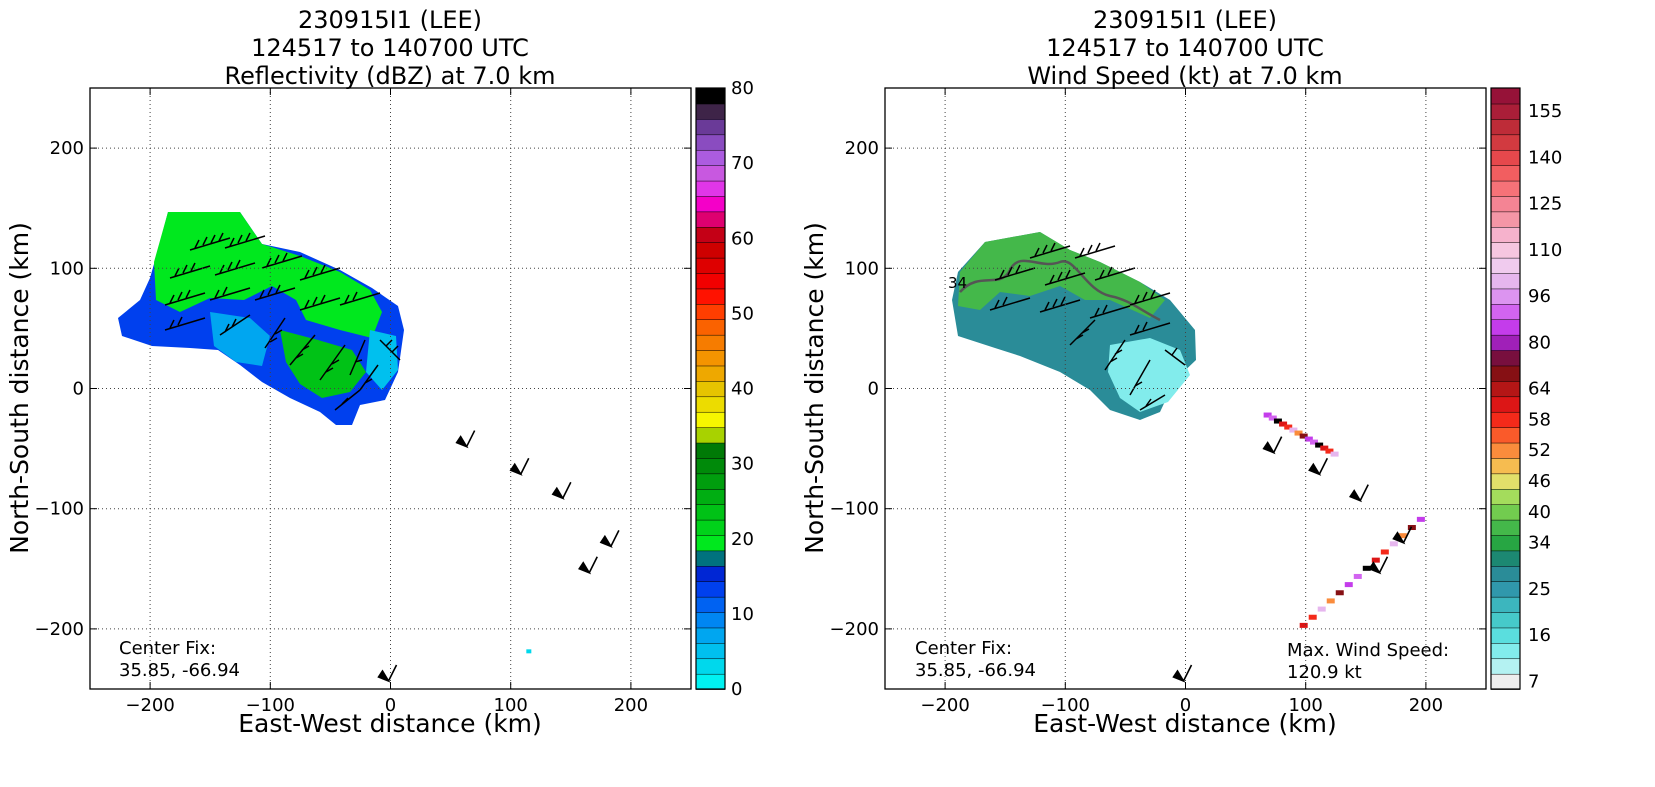 The width and height of the screenshot is (1655, 787). Describe the element at coordinates (742, 539) in the screenshot. I see `colorbar-tick-label: 20` at that location.